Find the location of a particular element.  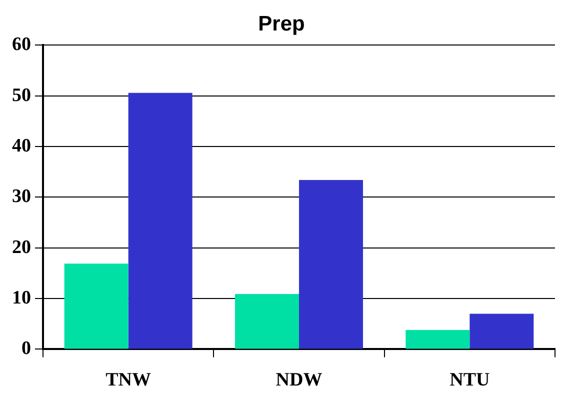

y-tick-label: 0 is located at coordinates (26, 349).